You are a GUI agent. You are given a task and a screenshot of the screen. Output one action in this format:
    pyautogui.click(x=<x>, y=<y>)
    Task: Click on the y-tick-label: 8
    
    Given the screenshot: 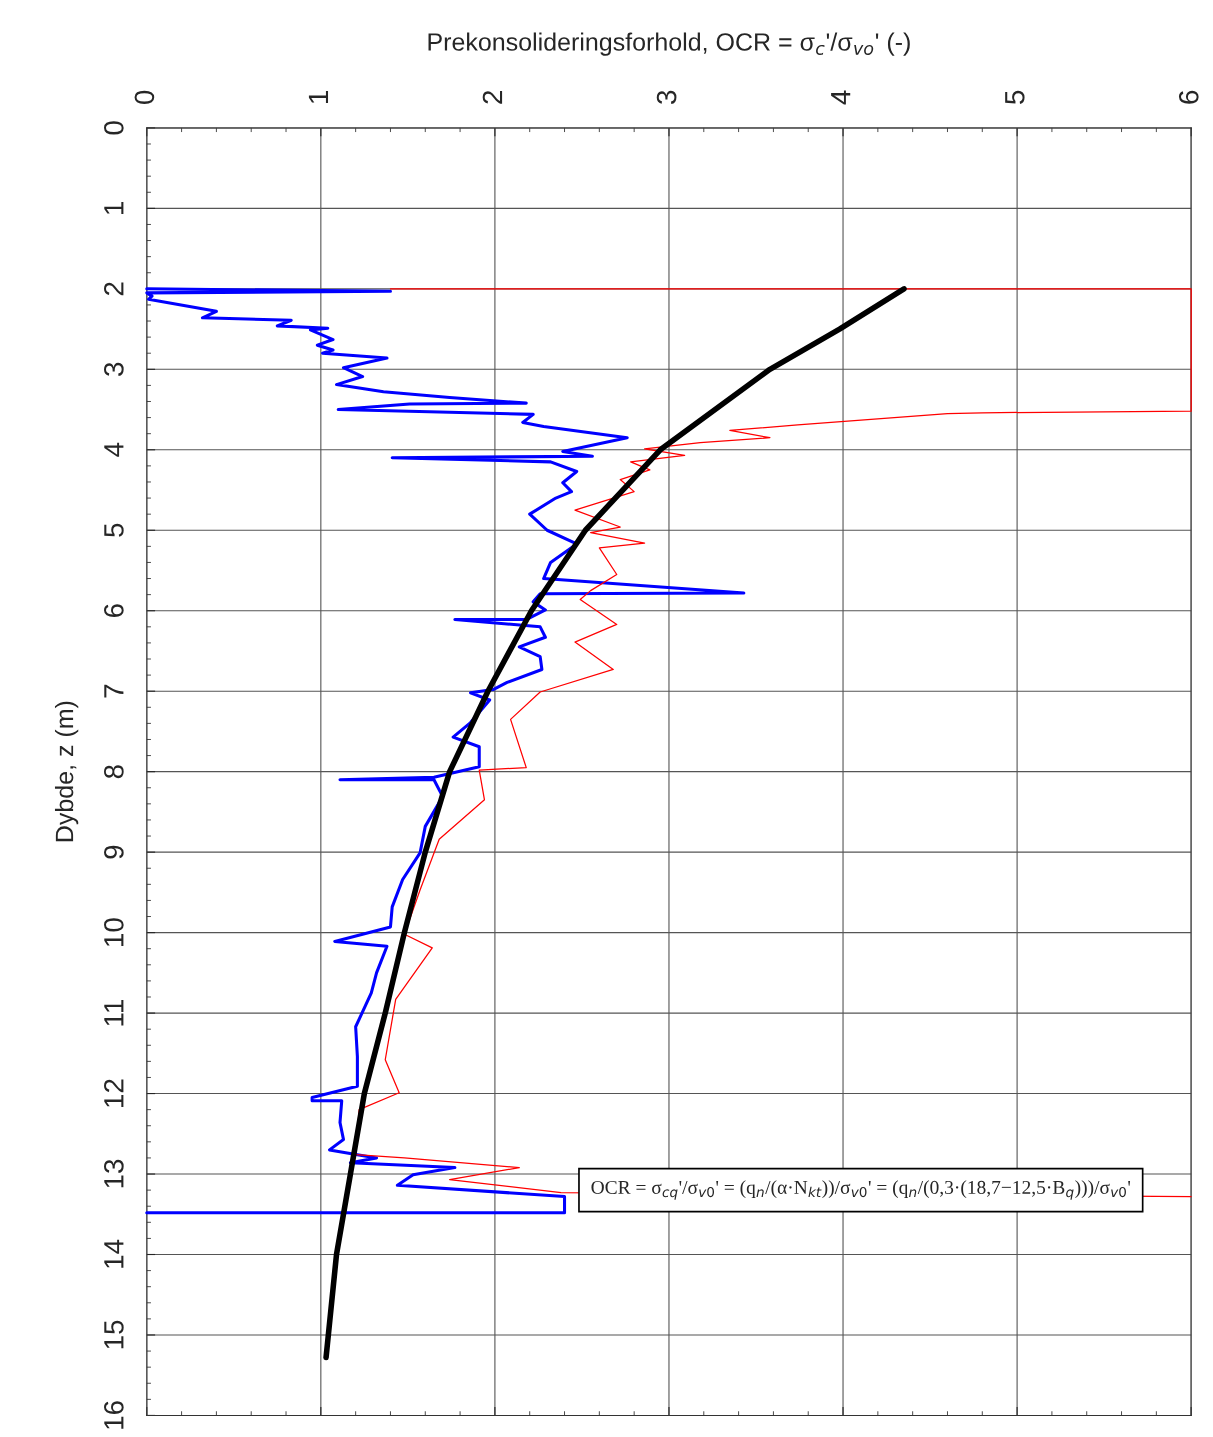 What is the action you would take?
    pyautogui.click(x=114, y=772)
    